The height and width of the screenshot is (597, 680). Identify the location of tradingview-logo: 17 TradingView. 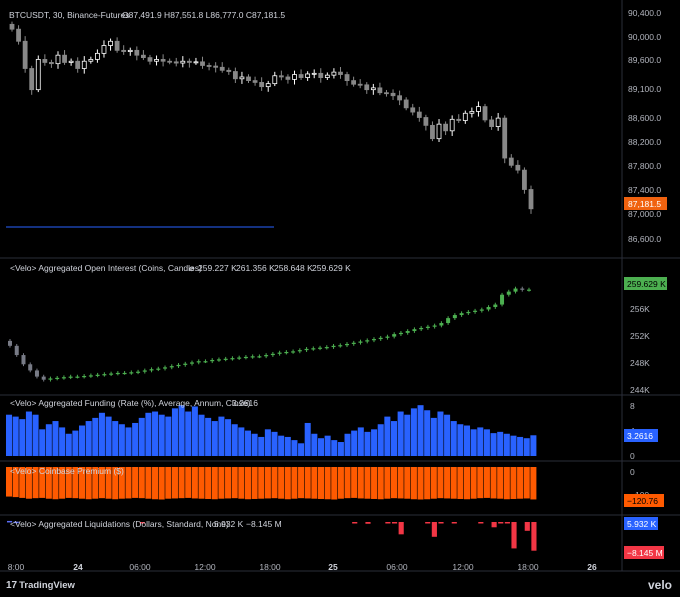
(40, 585).